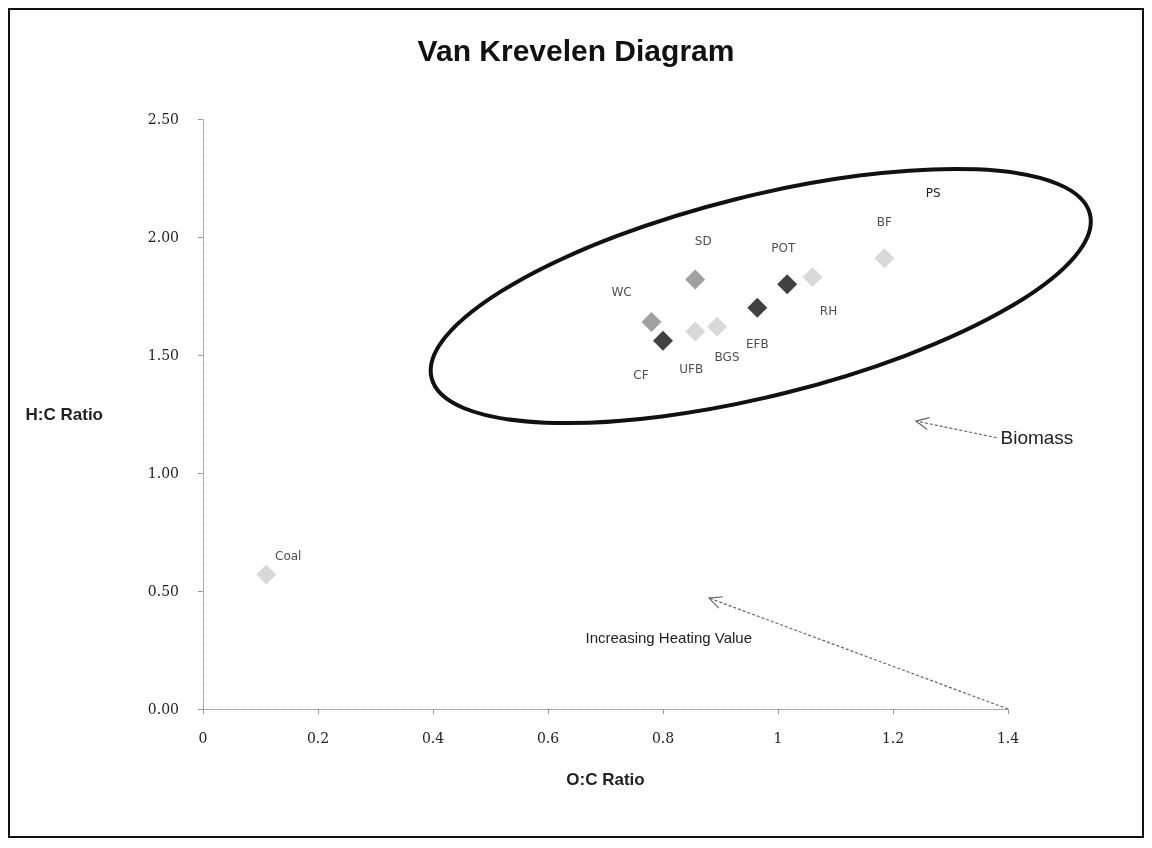  Describe the element at coordinates (778, 738) in the screenshot. I see `x-tick-label: 1` at that location.